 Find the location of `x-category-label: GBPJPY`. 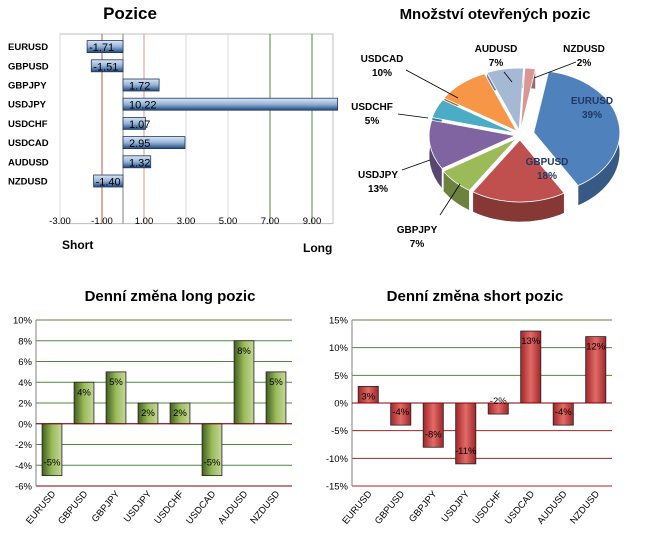

x-category-label: GBPJPY is located at coordinates (423, 506).